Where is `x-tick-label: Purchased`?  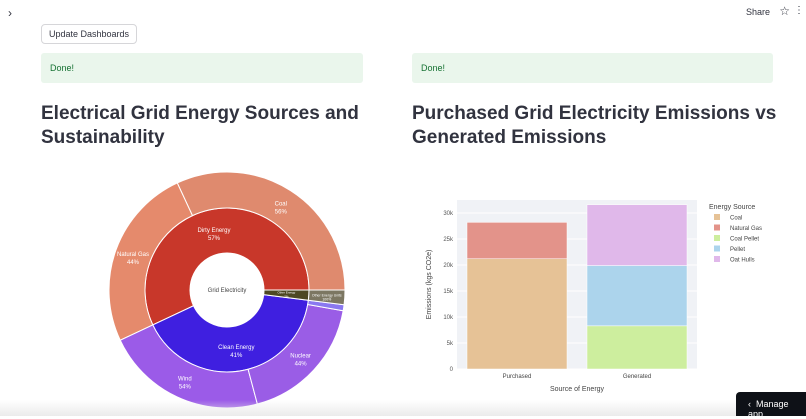
x-tick-label: Purchased is located at coordinates (517, 377).